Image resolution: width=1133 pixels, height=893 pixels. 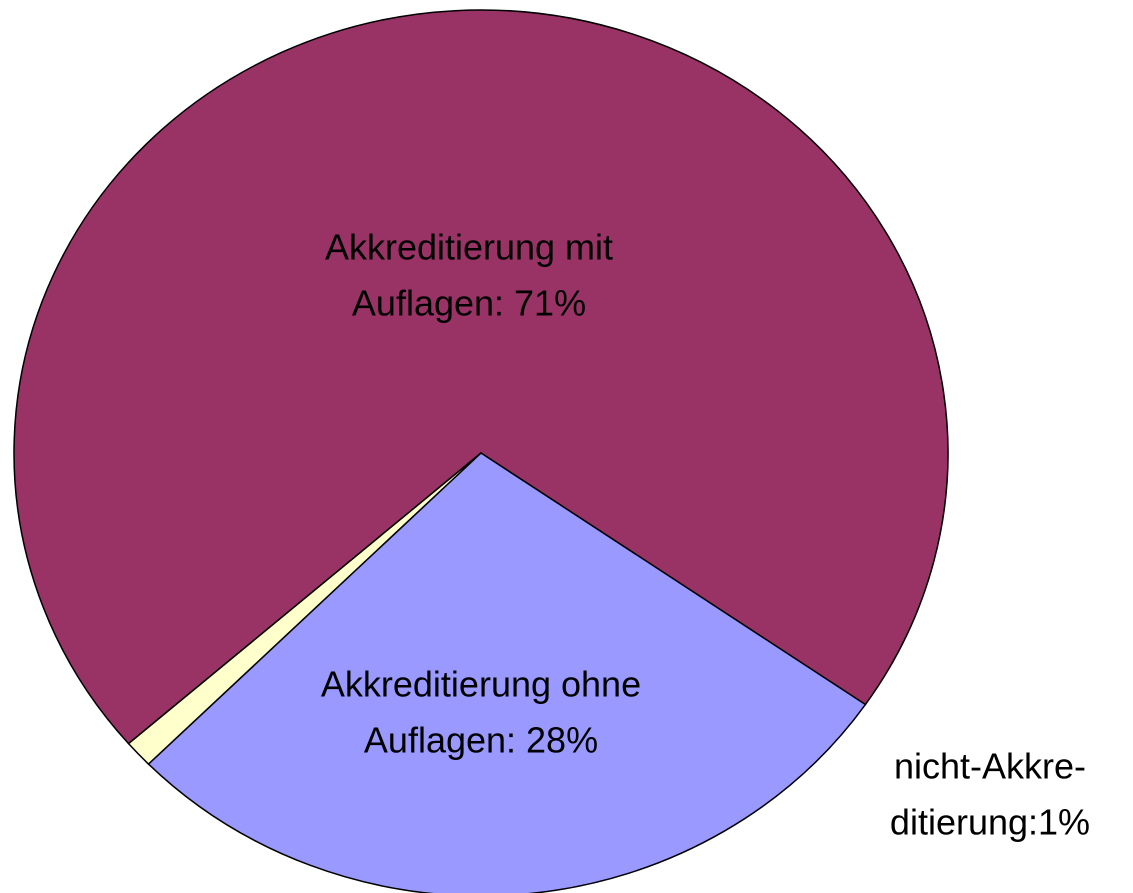 I want to click on slice-label: Auflagen: 28%, so click(x=481, y=740).